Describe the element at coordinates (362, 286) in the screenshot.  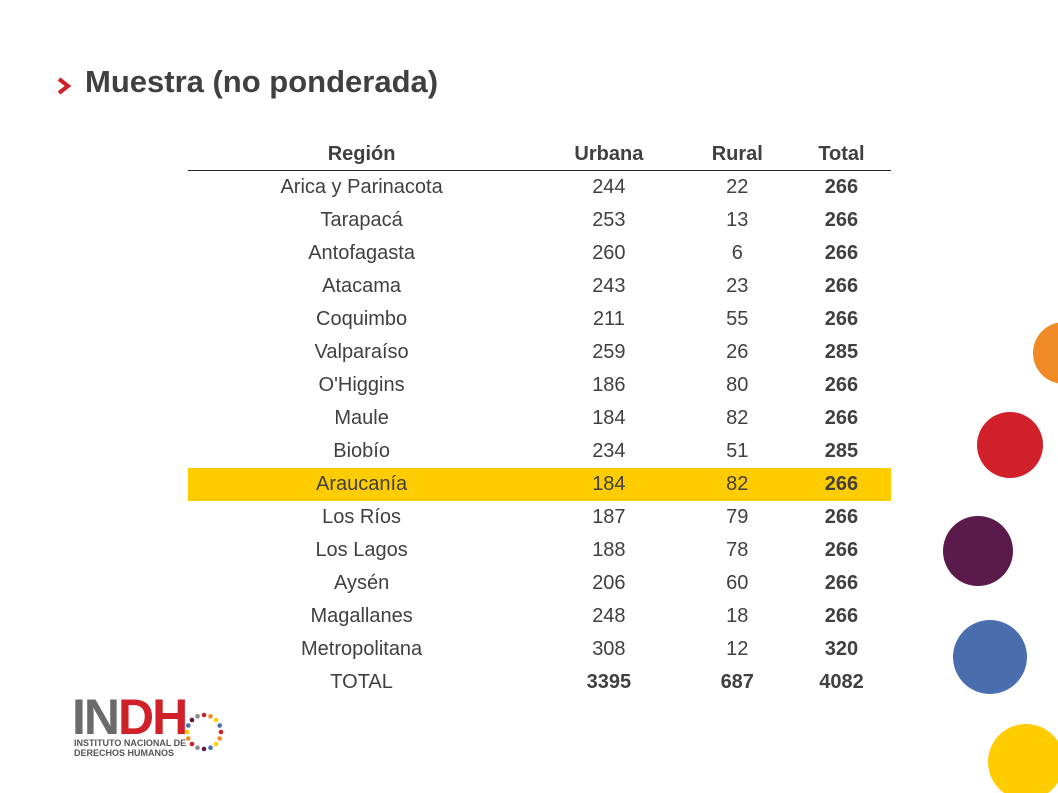
I see `table-cell: Atacama` at that location.